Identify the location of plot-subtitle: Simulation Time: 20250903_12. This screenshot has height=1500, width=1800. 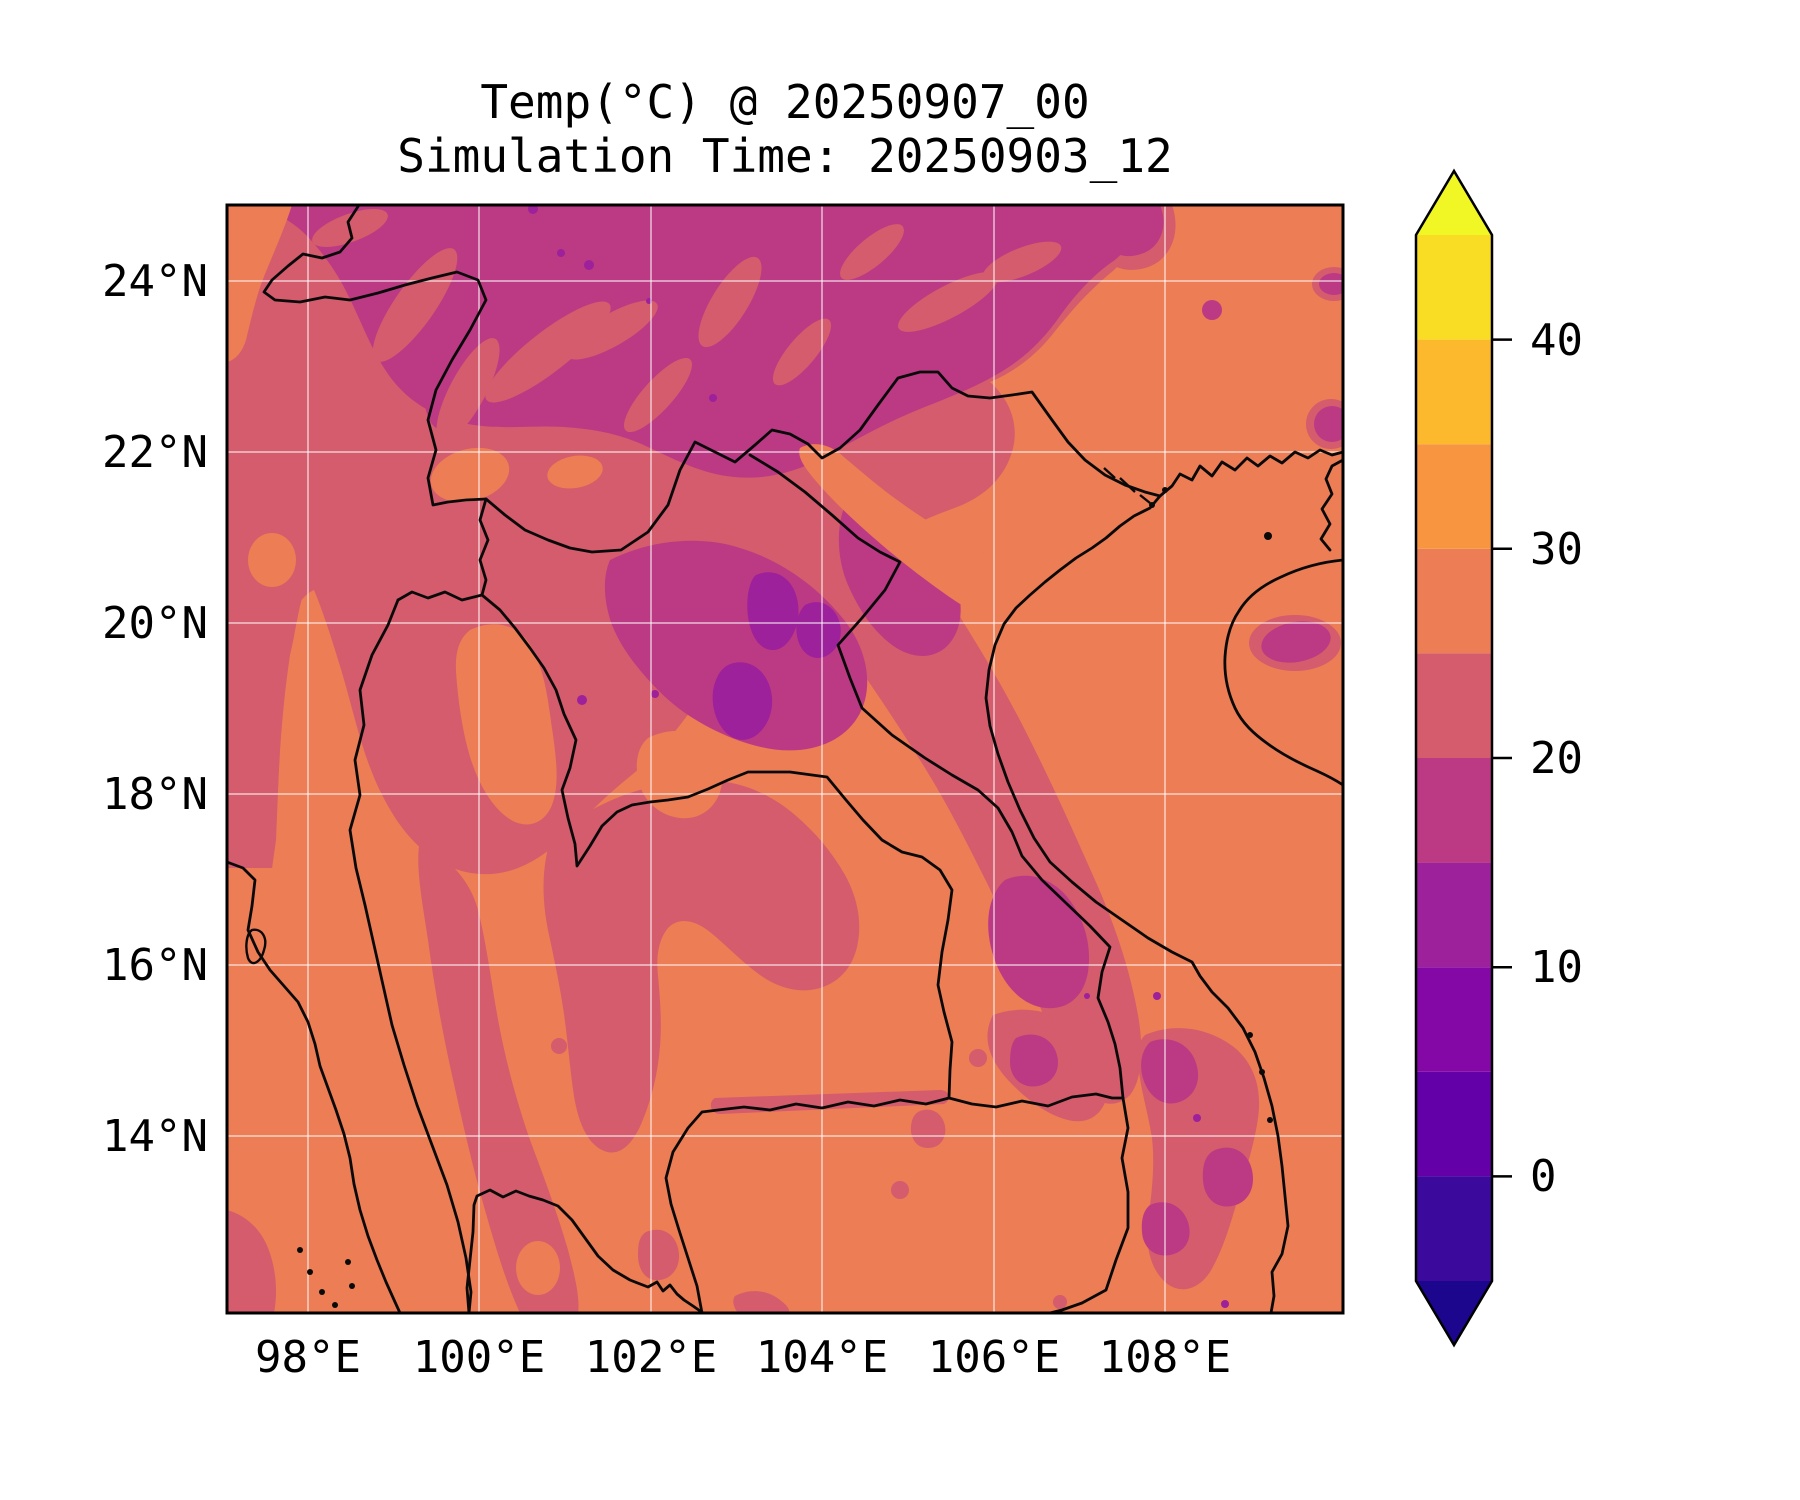
(784, 156).